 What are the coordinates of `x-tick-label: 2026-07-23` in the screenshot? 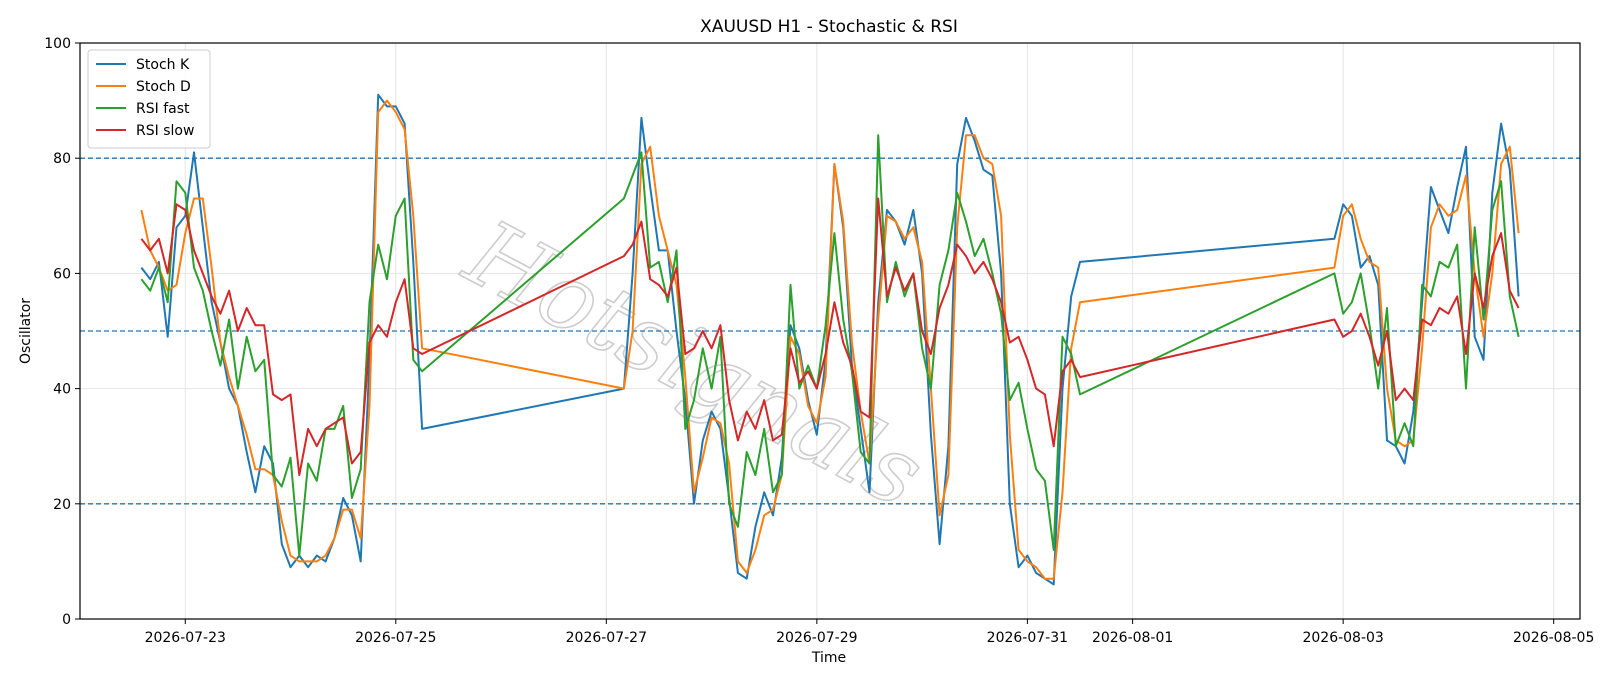 It's located at (185, 638).